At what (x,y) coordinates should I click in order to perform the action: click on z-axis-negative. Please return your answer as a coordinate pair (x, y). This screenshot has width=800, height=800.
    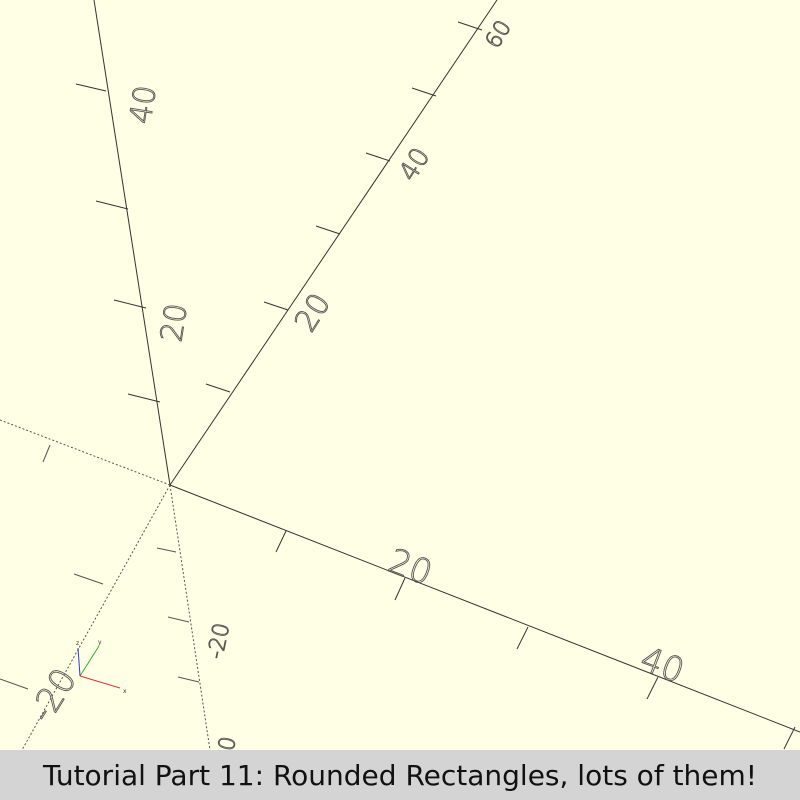
    Looking at the image, I should click on (190, 617).